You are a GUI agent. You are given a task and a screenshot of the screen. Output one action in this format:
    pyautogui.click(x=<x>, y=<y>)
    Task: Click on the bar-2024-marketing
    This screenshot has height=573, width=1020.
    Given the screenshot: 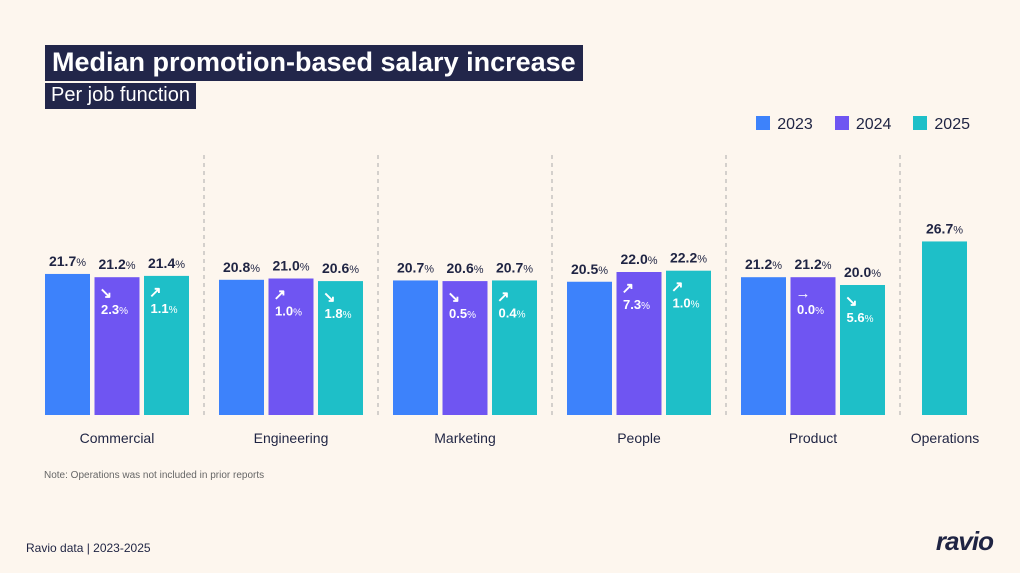 What is the action you would take?
    pyautogui.click(x=465, y=348)
    